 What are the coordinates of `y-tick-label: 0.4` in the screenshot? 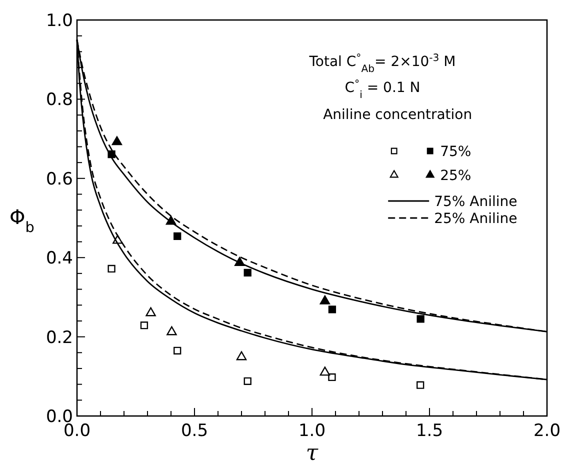 It's located at (59, 258).